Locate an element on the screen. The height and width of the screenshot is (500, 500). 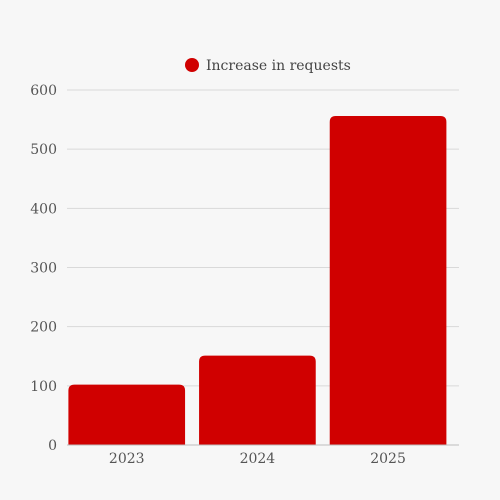
y-tick-label: 200 is located at coordinates (43, 328).